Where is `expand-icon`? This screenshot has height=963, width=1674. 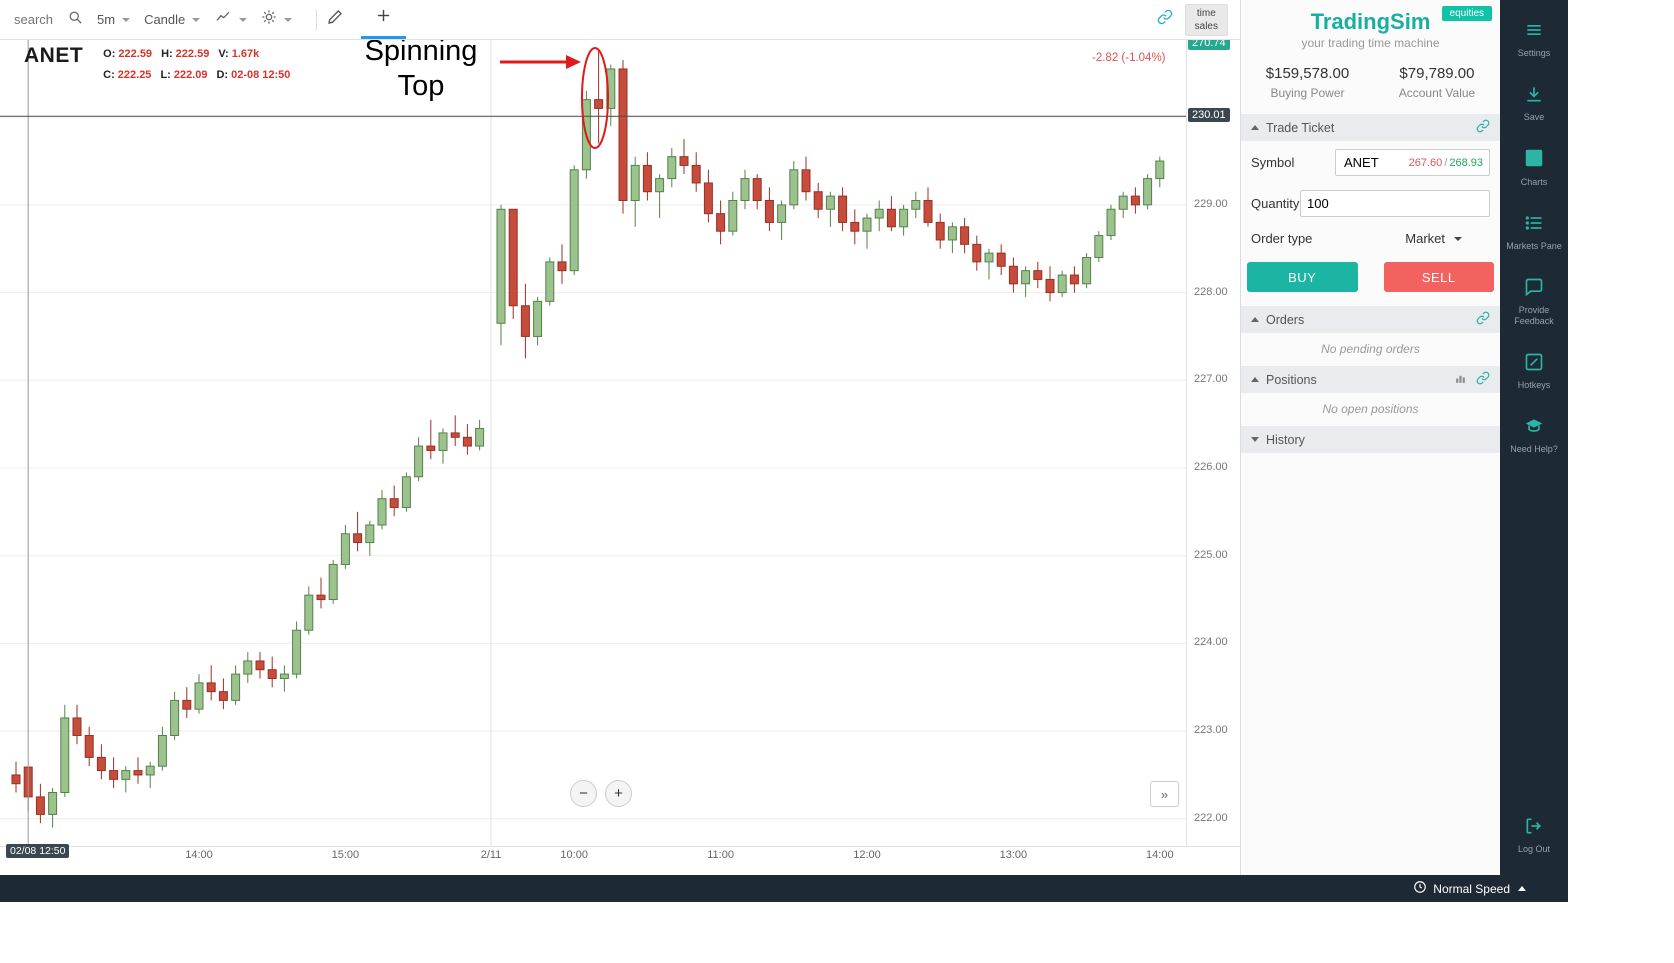 expand-icon is located at coordinates (1255, 439).